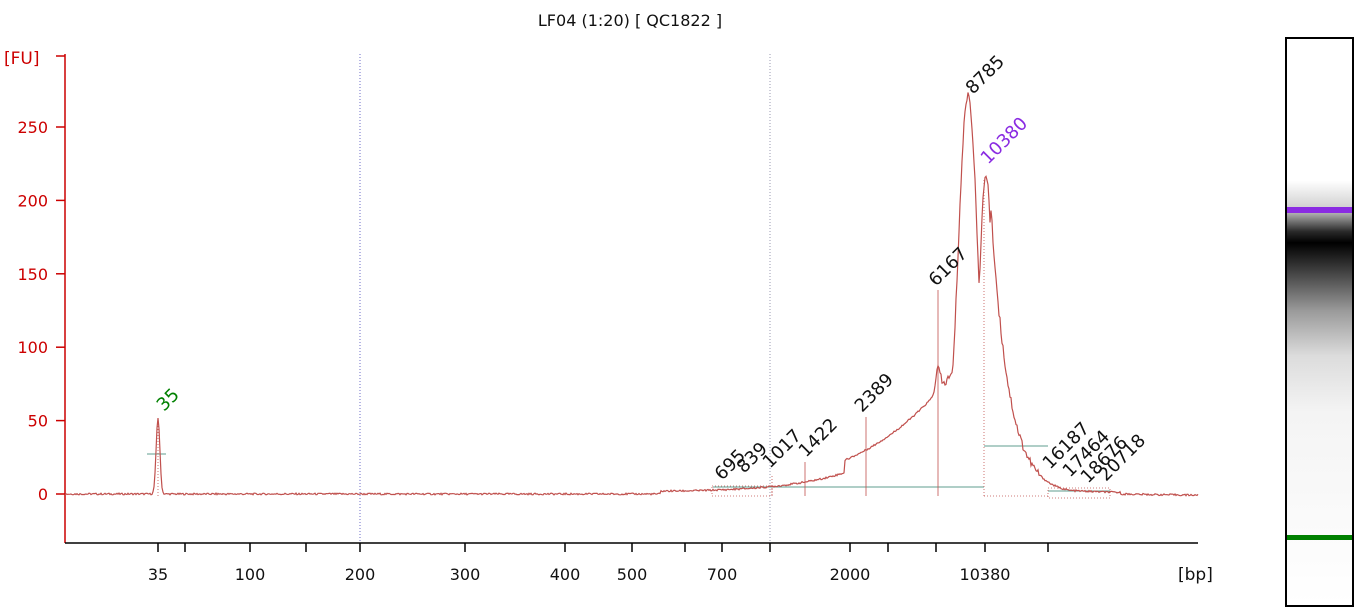 The height and width of the screenshot is (609, 1361). What do you see at coordinates (32, 127) in the screenshot?
I see `y-tick-label: 250` at bounding box center [32, 127].